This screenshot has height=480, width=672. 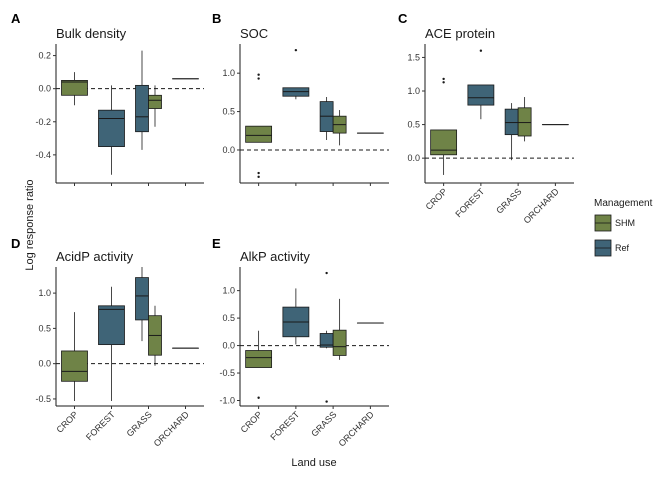 I want to click on legend-item-ref: Ref, so click(x=612, y=248).